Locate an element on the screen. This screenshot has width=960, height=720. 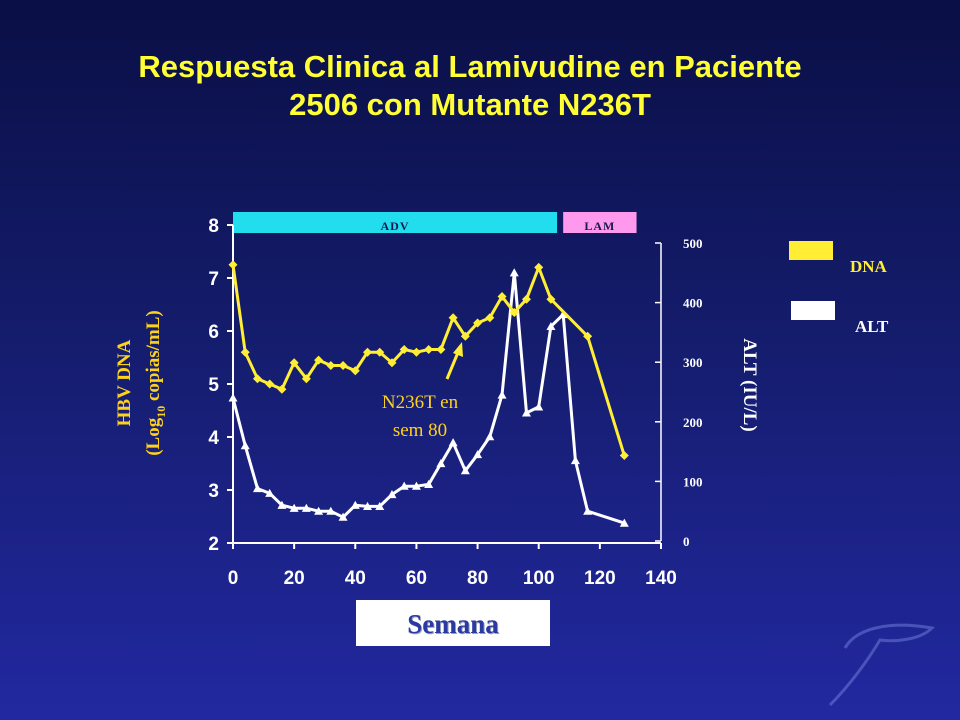
y-axis-left-label-sub: 10 is located at coordinates (161, 412).